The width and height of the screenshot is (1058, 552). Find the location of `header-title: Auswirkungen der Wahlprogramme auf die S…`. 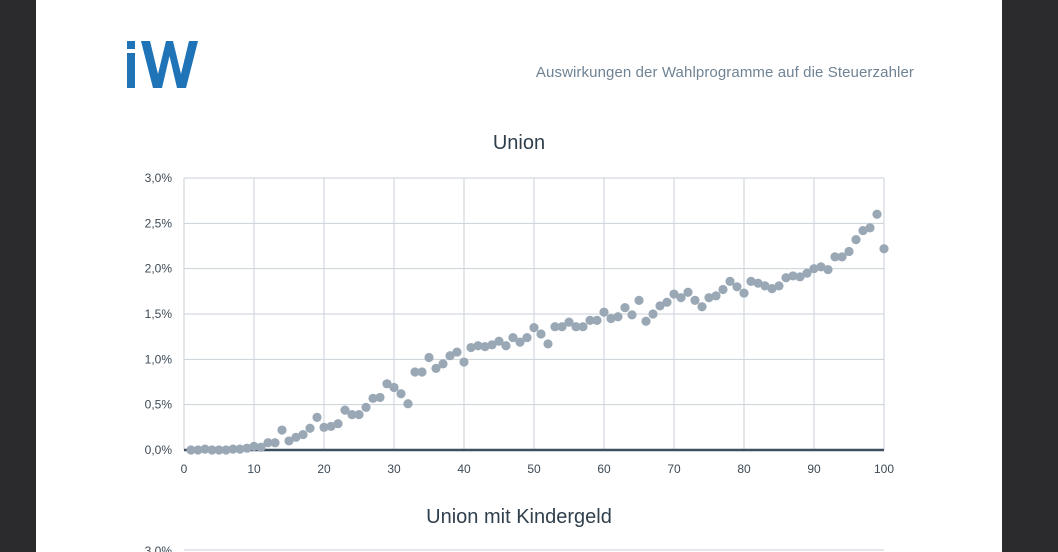

header-title: Auswirkungen der Wahlprogramme auf die S… is located at coordinates (724, 72).